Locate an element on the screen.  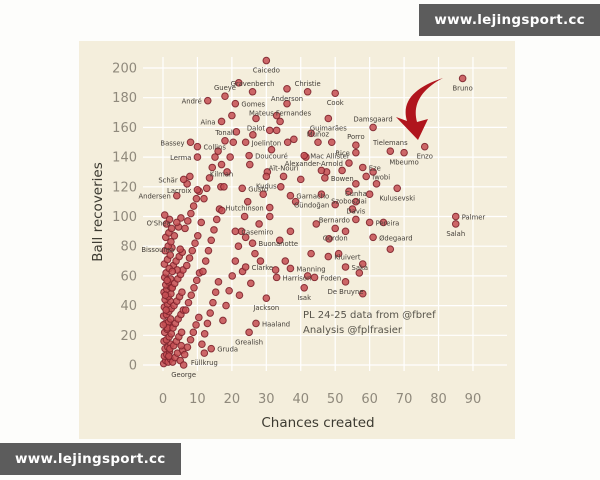
x-axis-tick-label: 40 is located at coordinates (300, 399).